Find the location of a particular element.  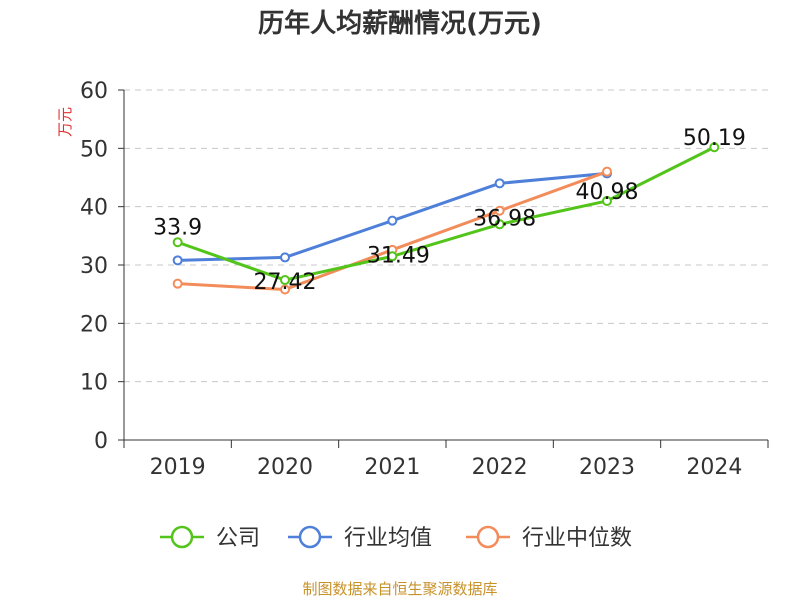

source-note: 制图数据来自恒生聚源数据库 is located at coordinates (399, 589).